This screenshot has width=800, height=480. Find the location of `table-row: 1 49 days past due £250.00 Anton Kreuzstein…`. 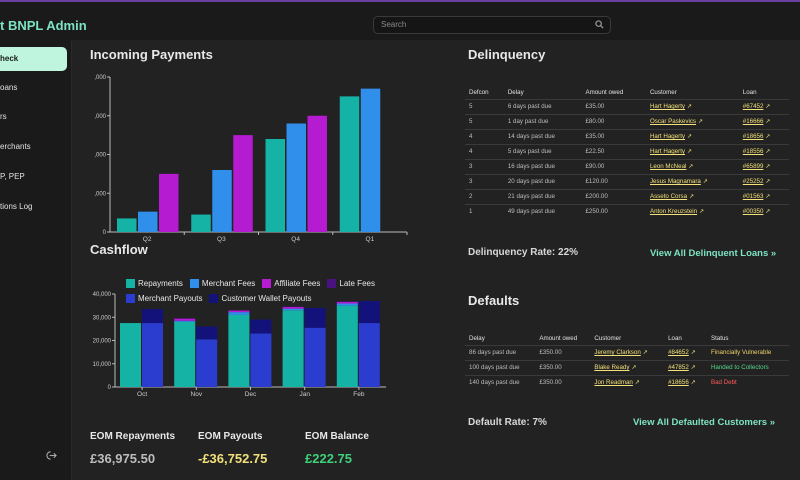

table-row: 1 49 days past due £250.00 Anton Kreuzstein… is located at coordinates (627, 211).